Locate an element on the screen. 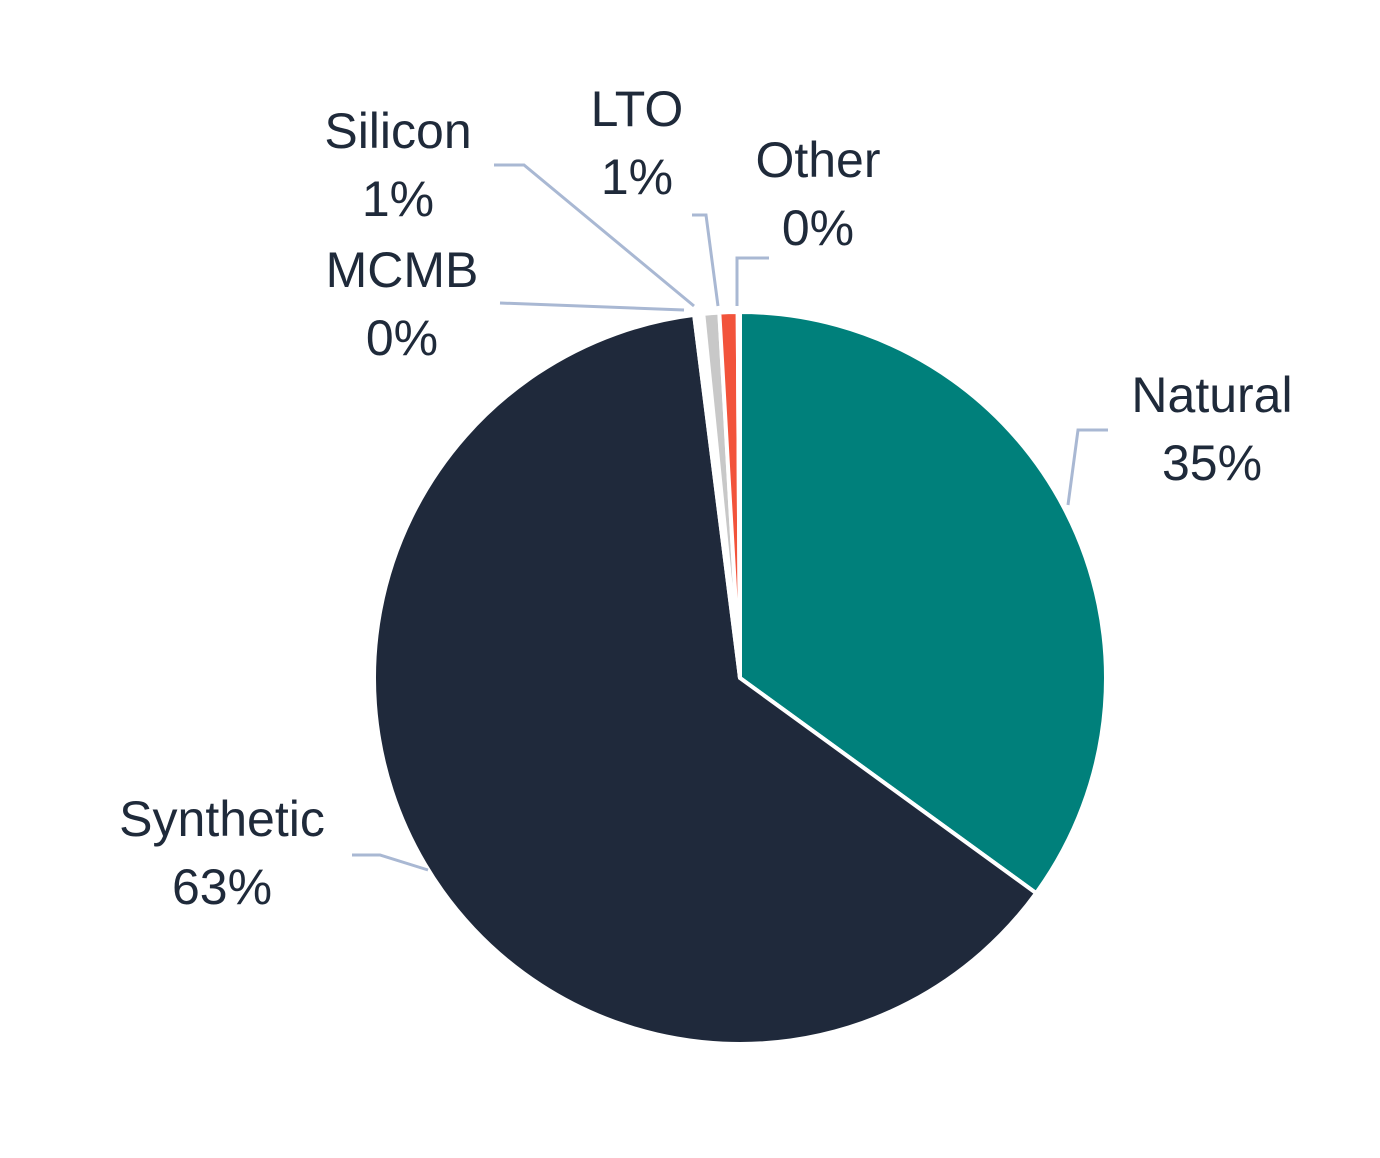  leader-line-silicon is located at coordinates (594, 235).